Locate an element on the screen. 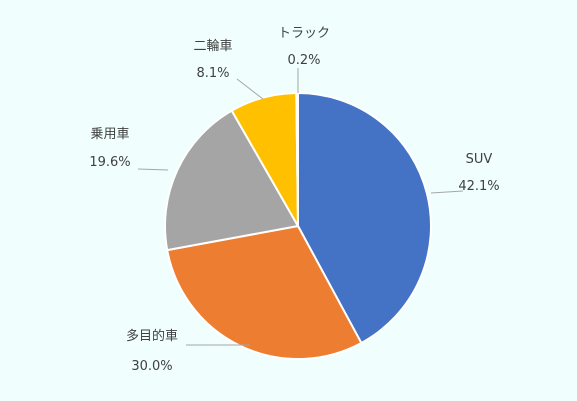 This screenshot has width=577, height=401. pie-slice-mpv is located at coordinates (264, 292).